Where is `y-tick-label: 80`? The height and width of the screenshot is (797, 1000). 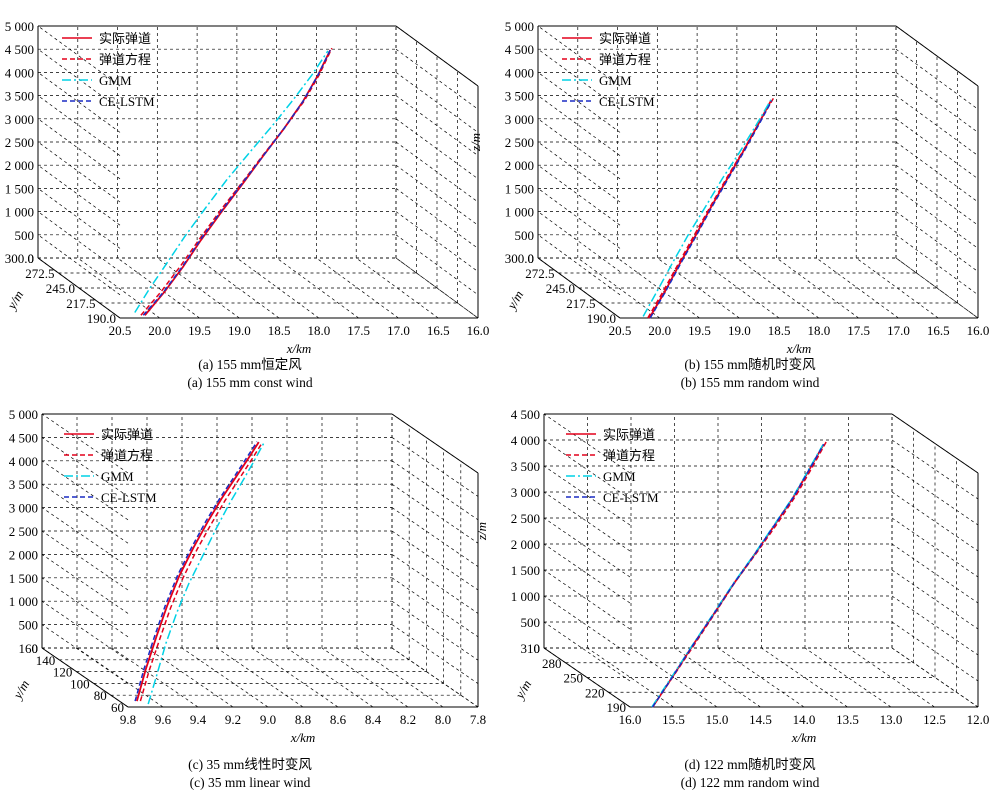 y-tick-label: 80 is located at coordinates (100, 695).